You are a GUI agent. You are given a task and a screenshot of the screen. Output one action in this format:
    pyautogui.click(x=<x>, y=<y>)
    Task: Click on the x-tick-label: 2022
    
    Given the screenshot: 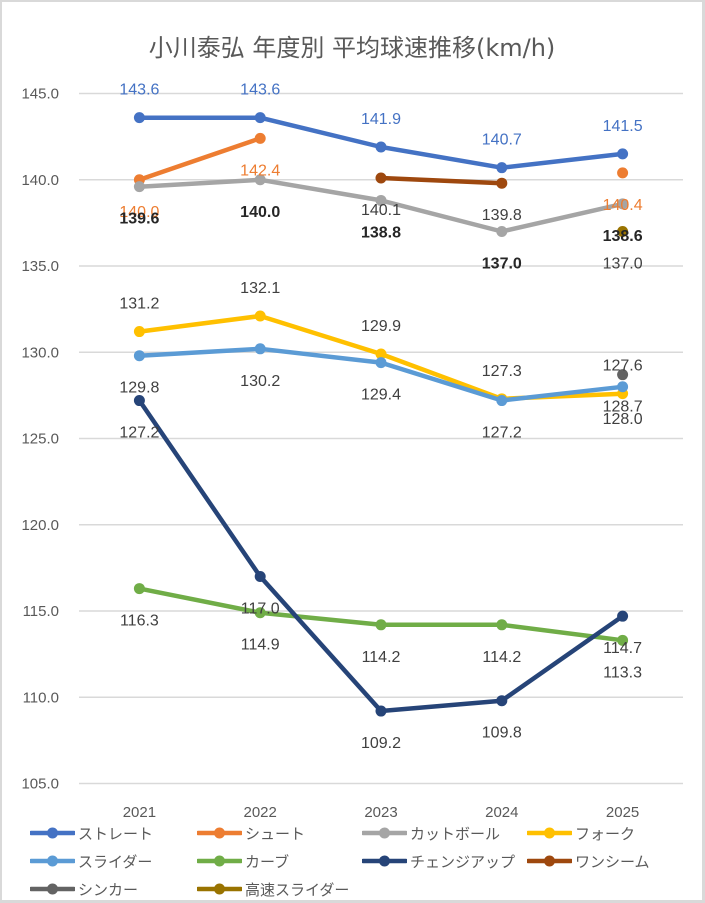 What is the action you would take?
    pyautogui.click(x=260, y=812)
    